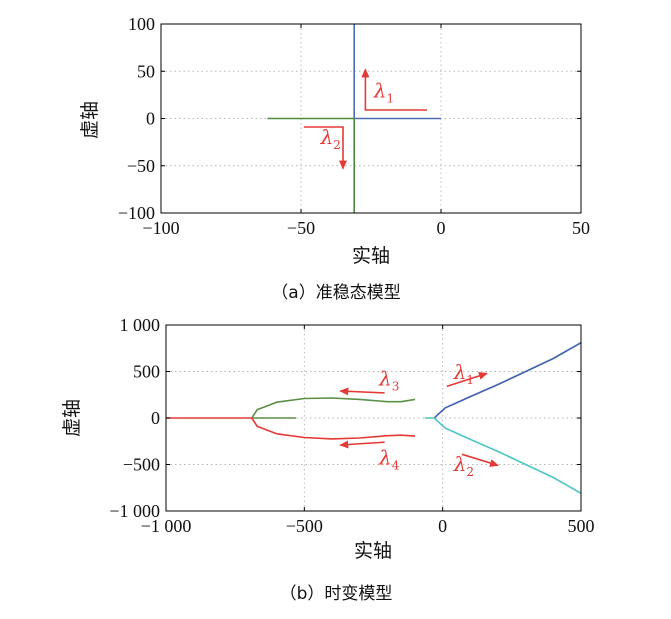 The image size is (671, 619). Describe the element at coordinates (140, 325) in the screenshot. I see `y-tick-label: 1 000` at that location.